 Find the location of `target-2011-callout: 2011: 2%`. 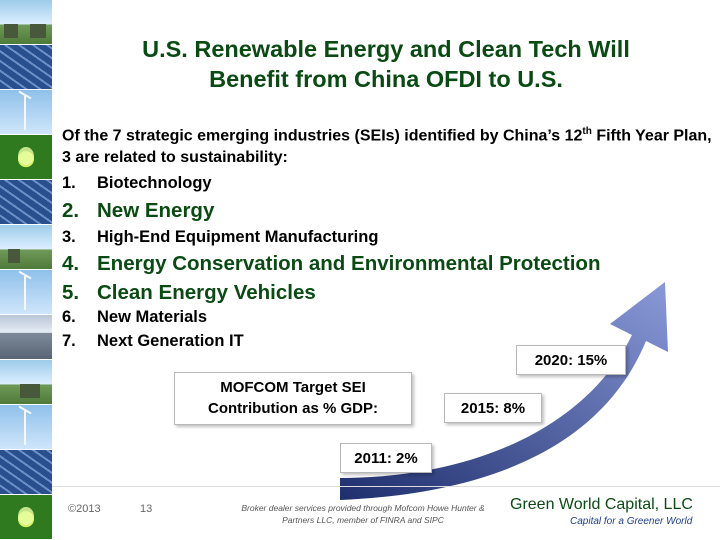

target-2011-callout: 2011: 2% is located at coordinates (386, 458).